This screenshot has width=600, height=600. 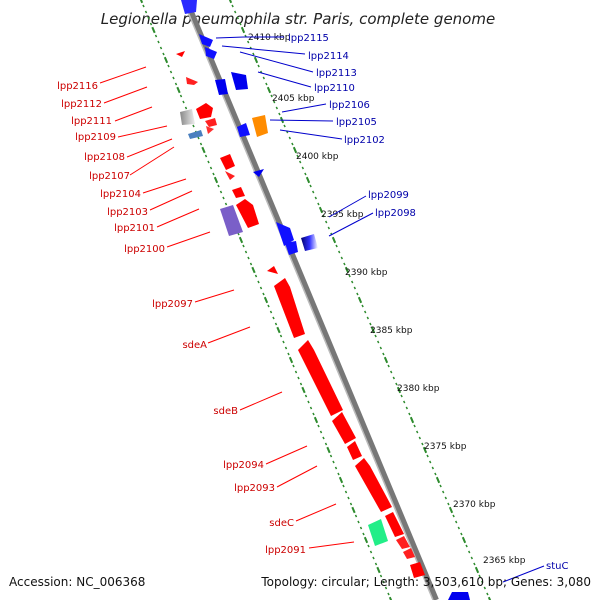 What do you see at coordinates (243, 465) in the screenshot?
I see `gene-label-lpp2094: lpp2094` at bounding box center [243, 465].